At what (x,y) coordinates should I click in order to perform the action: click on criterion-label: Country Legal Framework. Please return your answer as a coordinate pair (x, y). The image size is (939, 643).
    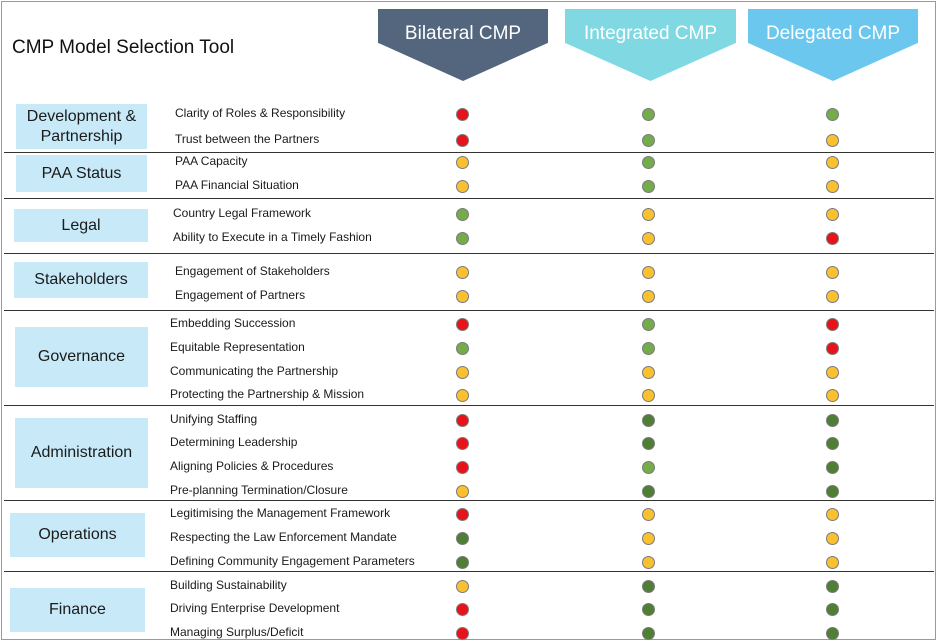
    Looking at the image, I should click on (242, 213).